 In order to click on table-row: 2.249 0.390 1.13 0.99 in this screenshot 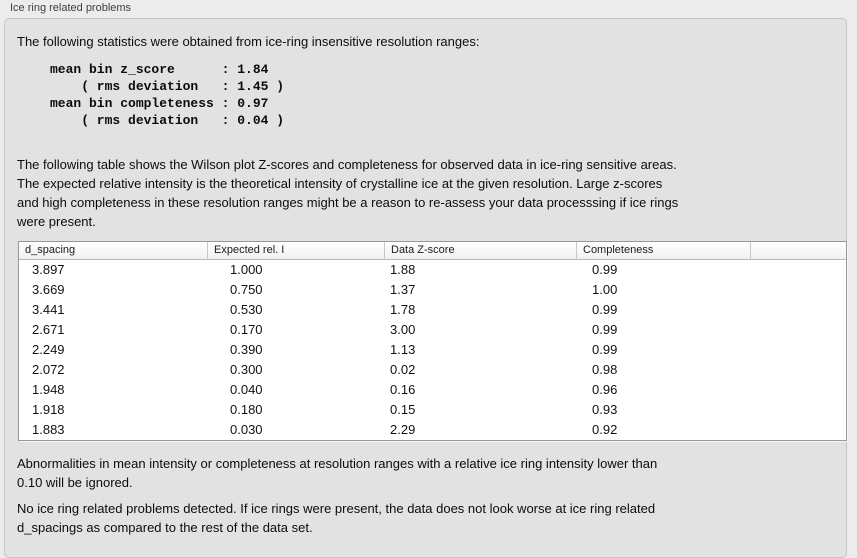, I will do `click(432, 350)`.